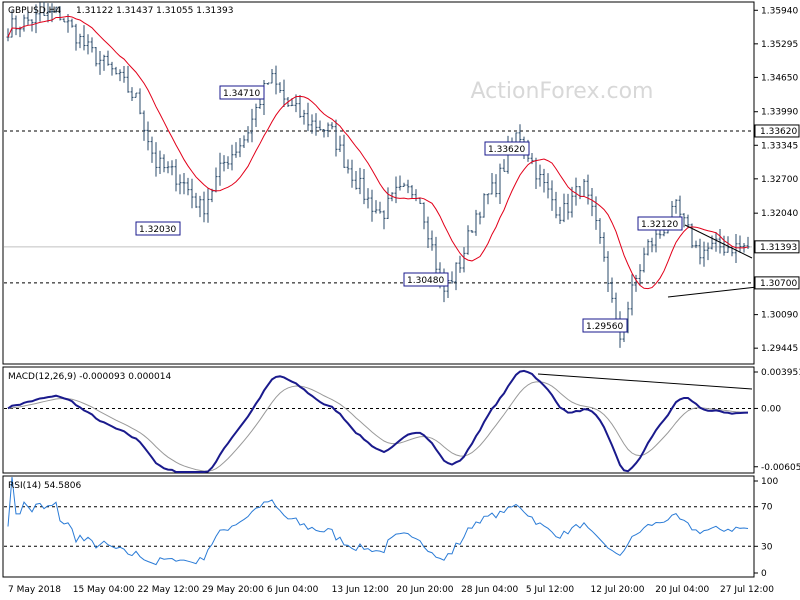 This screenshot has width=800, height=600. I want to click on swing-label-2: 1.32030, so click(157, 230).